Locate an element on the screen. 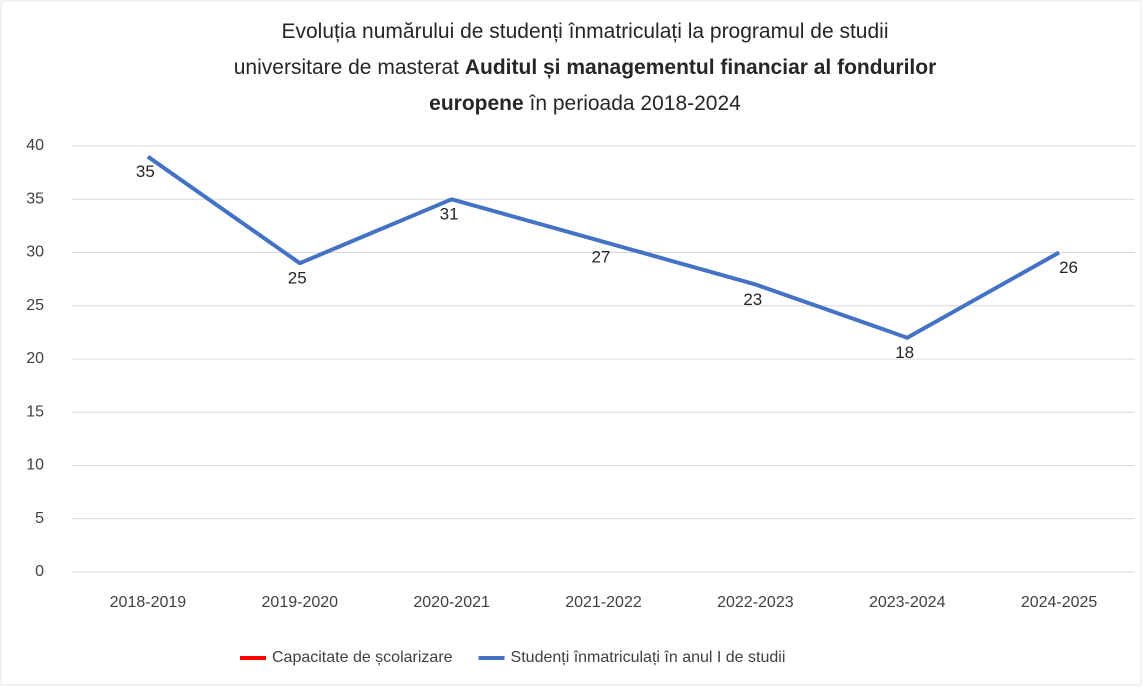 The image size is (1147, 689). y-tick-label: 35 is located at coordinates (35, 198).